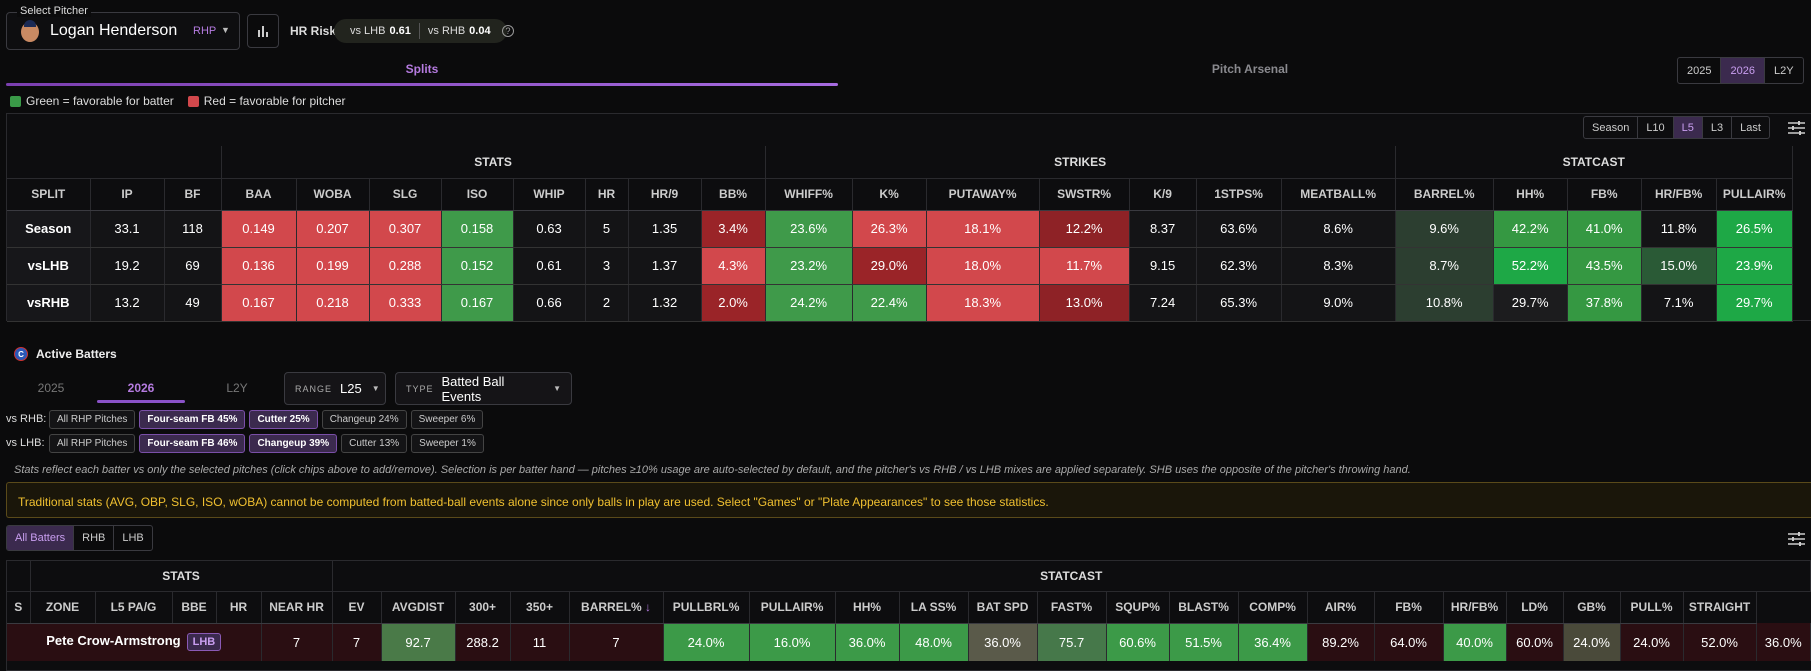  I want to click on pitcher-select: Select Pitcher Logan Henderson RHP ▼, so click(123, 27).